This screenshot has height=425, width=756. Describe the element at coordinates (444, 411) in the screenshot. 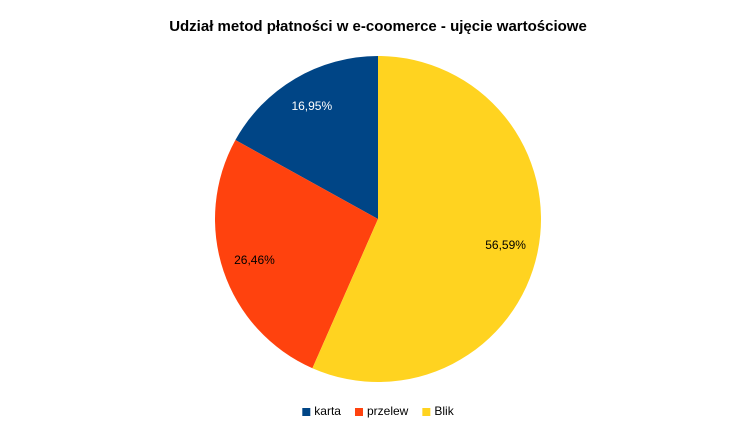

I see `legend-label: Blik` at that location.